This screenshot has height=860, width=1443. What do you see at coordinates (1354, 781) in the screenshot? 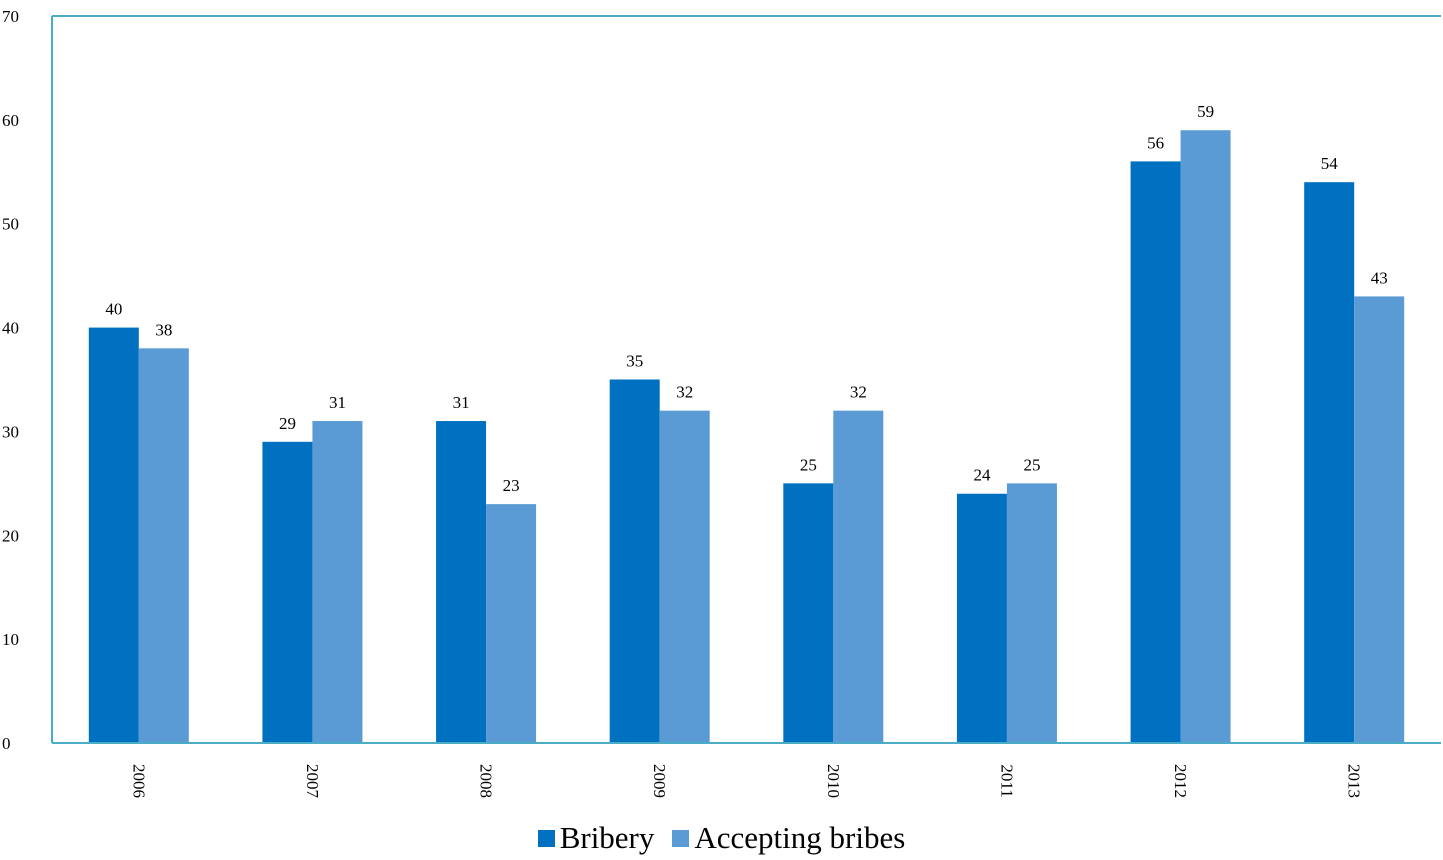
I see `x-tick-label: 2013` at bounding box center [1354, 781].